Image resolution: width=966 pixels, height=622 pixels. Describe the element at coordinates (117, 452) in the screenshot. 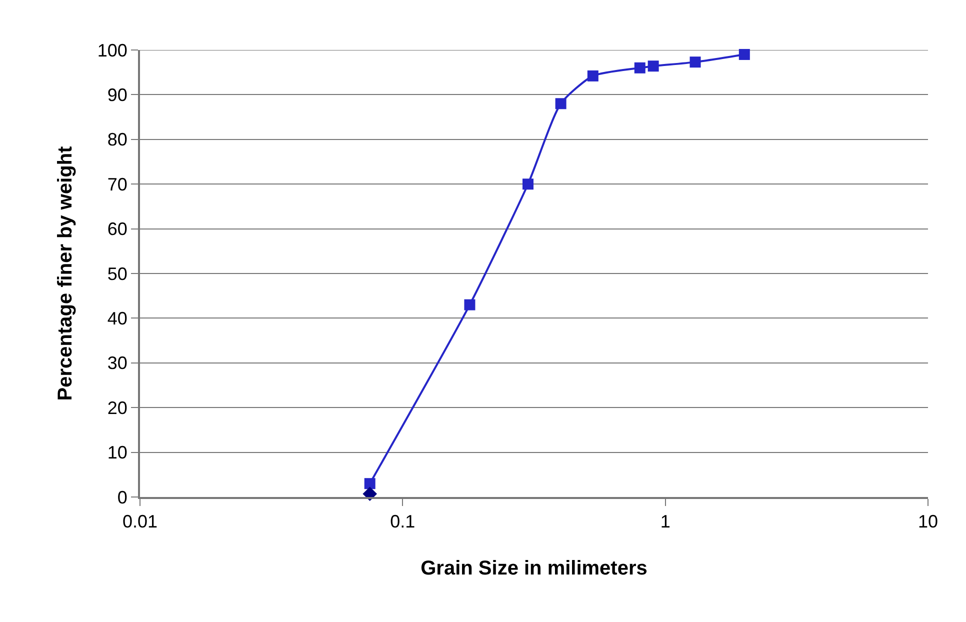

I see `y-tick-label: 10` at that location.